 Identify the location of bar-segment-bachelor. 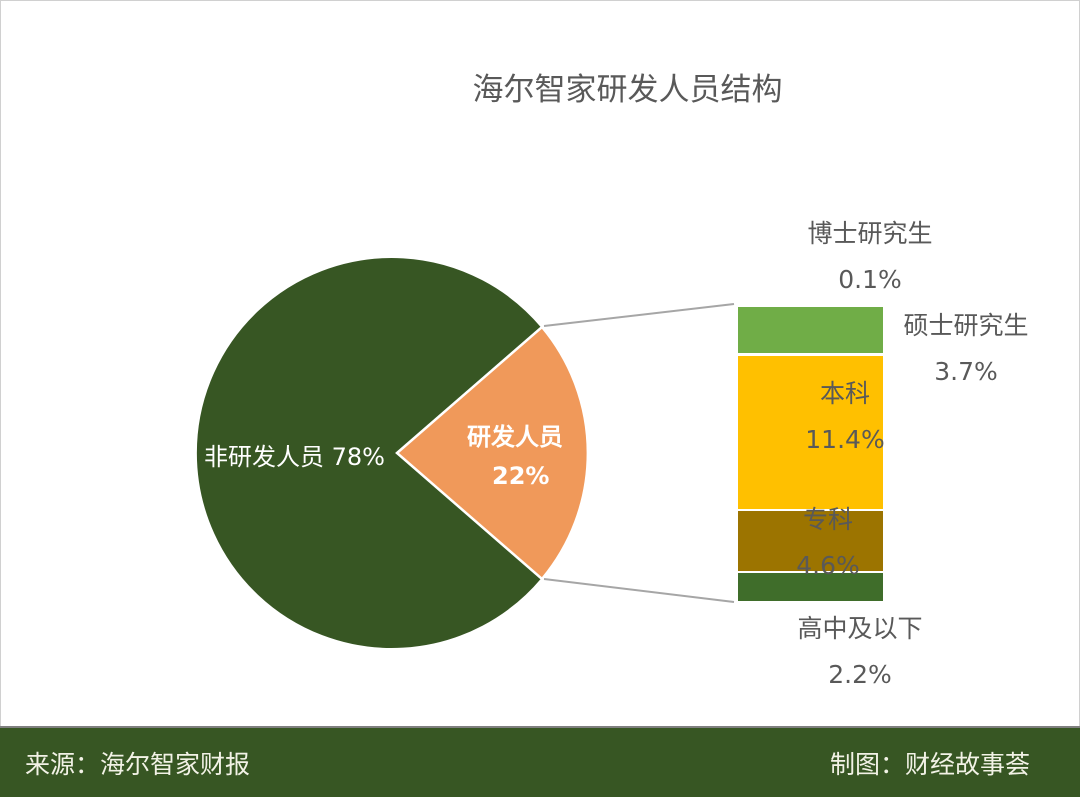
(810, 432).